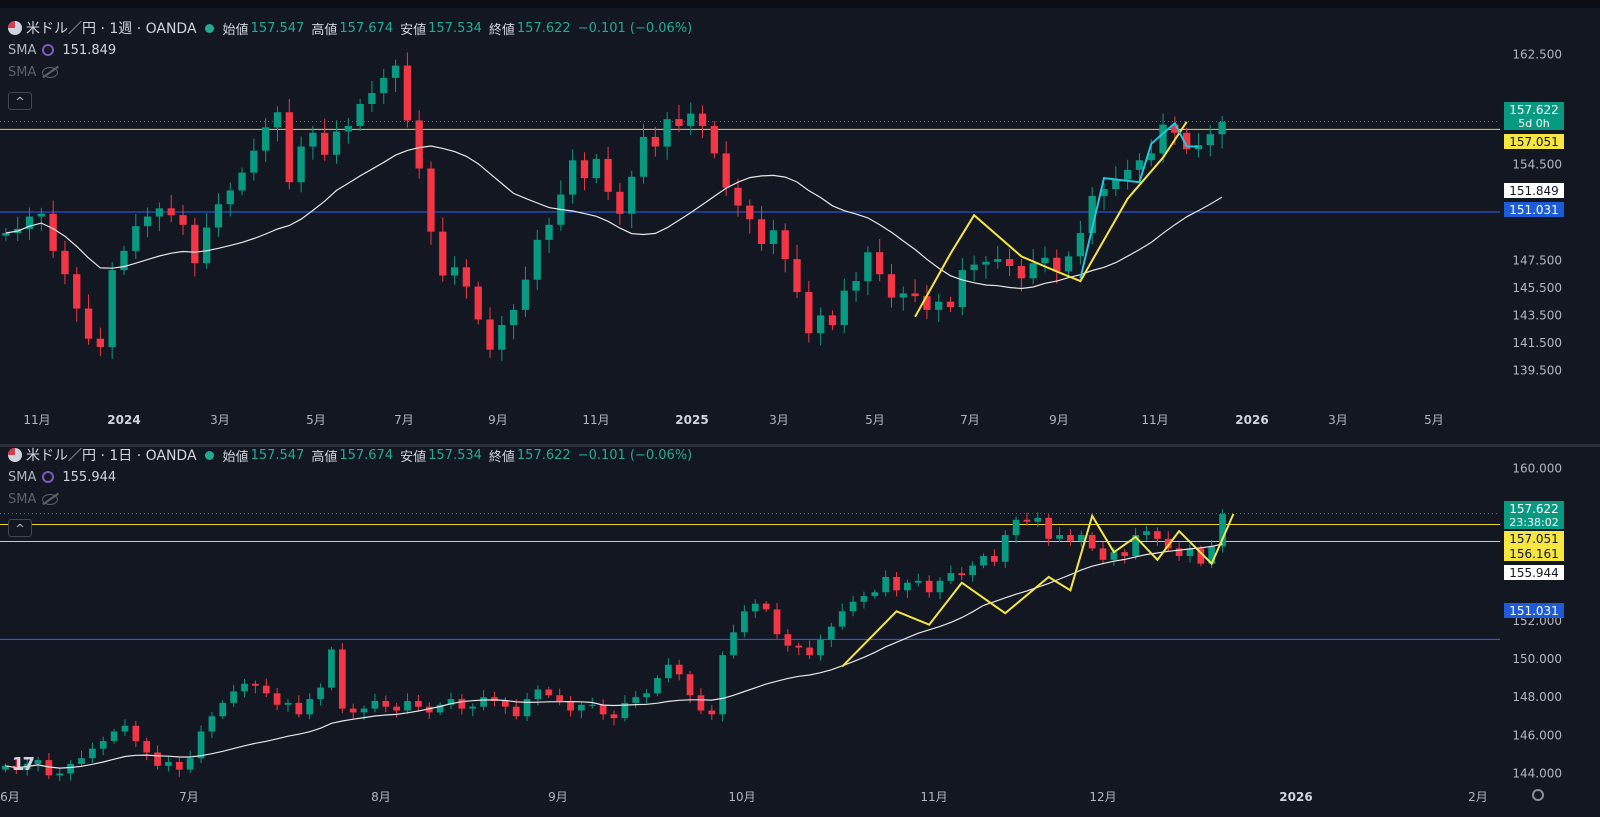 This screenshot has width=1600, height=817. I want to click on weekly-sma1-row: SMA 151.849, so click(353, 50).